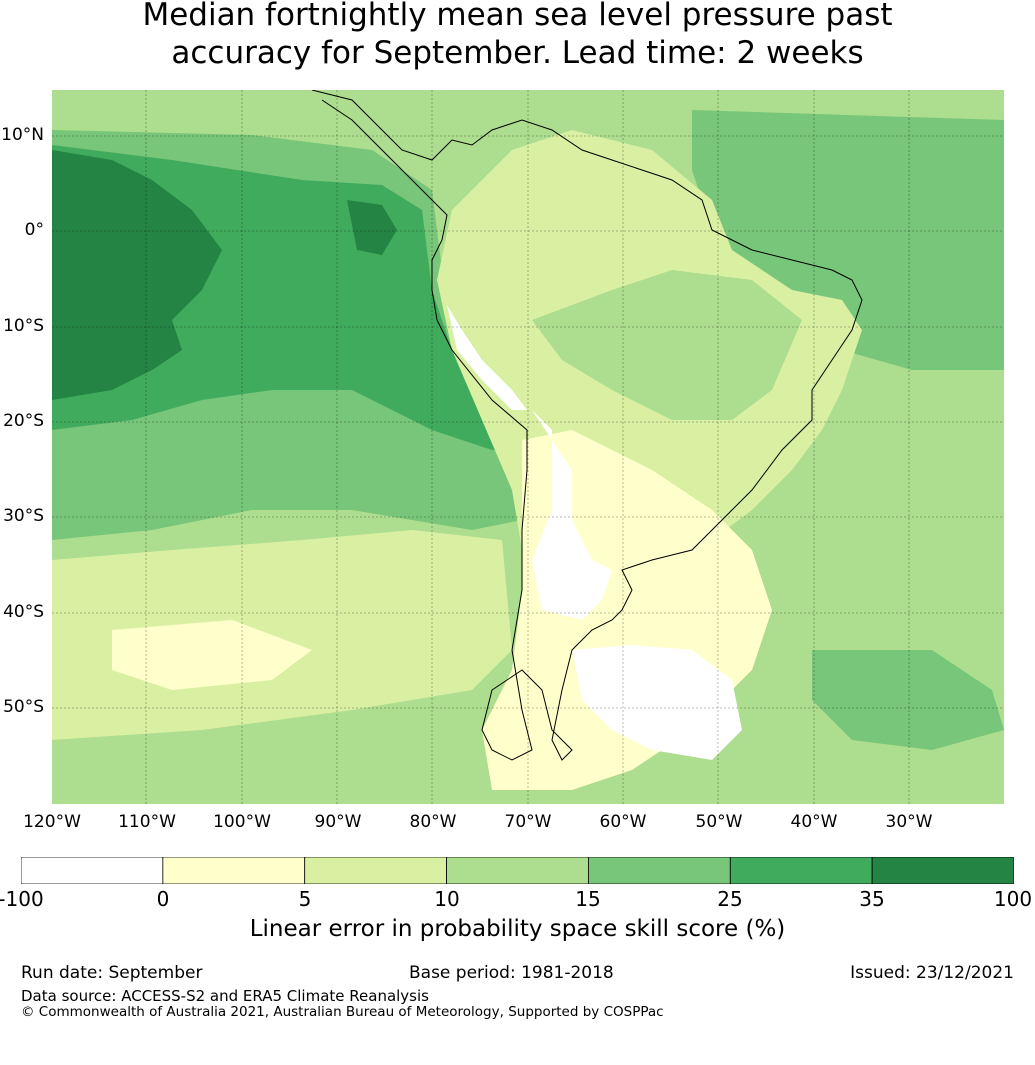 The height and width of the screenshot is (1065, 1035). I want to click on lat-label-30s: 30°S, so click(23, 516).